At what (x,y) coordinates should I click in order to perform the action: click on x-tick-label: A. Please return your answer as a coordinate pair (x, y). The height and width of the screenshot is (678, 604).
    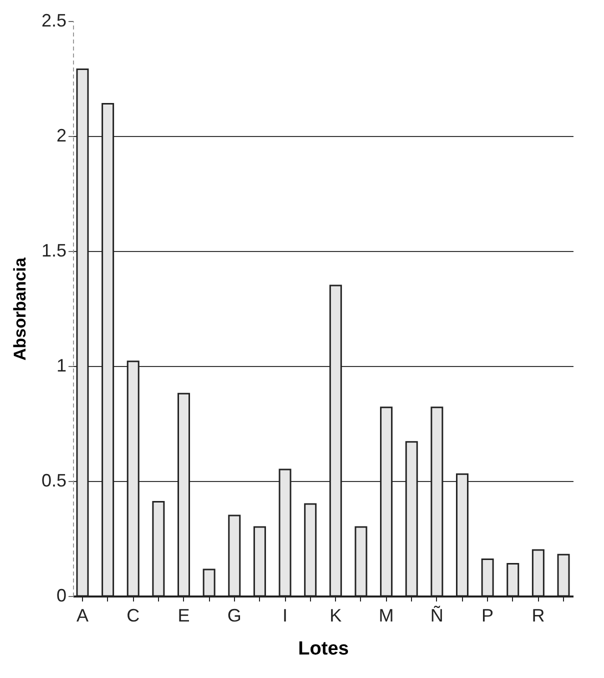
    Looking at the image, I should click on (82, 616).